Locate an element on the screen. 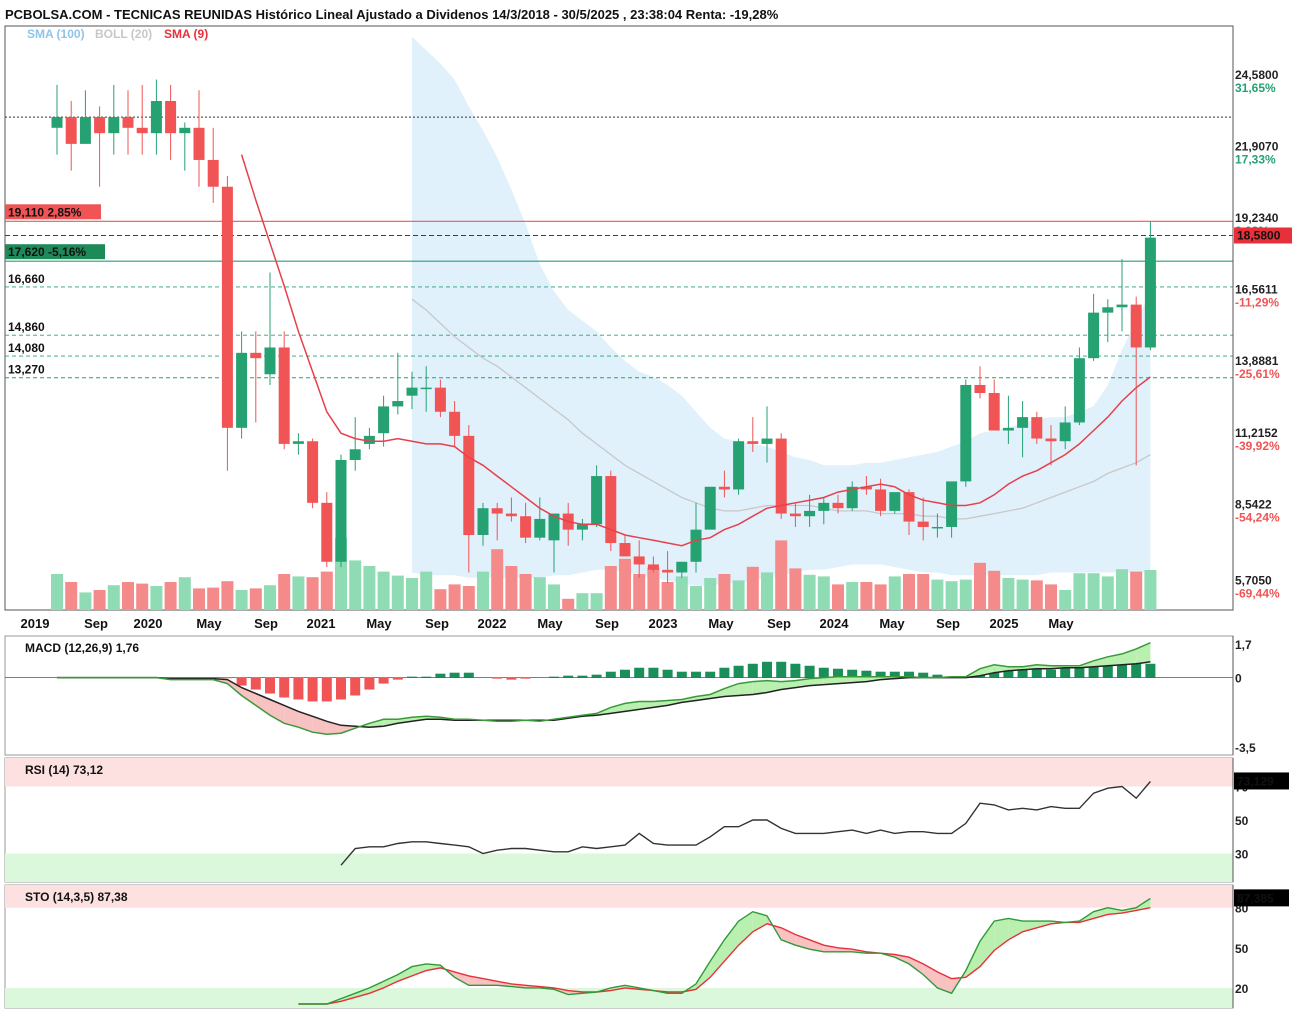 This screenshot has width=1299, height=1013. legend-sma100: SMA (100) is located at coordinates (56, 34).